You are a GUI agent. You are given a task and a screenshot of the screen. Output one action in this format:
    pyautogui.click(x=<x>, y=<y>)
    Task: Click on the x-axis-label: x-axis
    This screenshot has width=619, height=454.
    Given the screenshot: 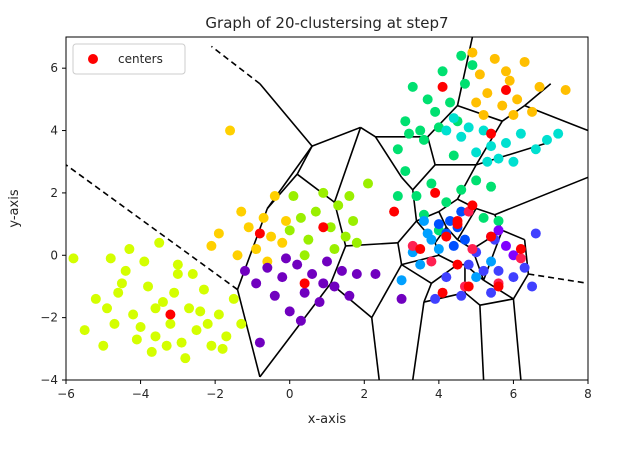 What is the action you would take?
    pyautogui.click(x=327, y=419)
    